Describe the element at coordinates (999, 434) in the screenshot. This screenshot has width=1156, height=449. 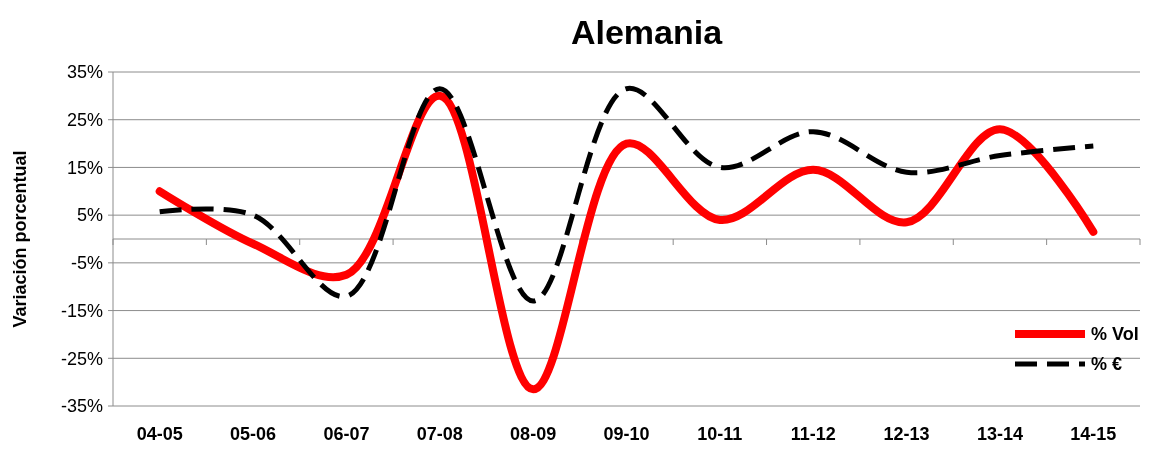
I see `x-tick-label: 13-14` at that location.